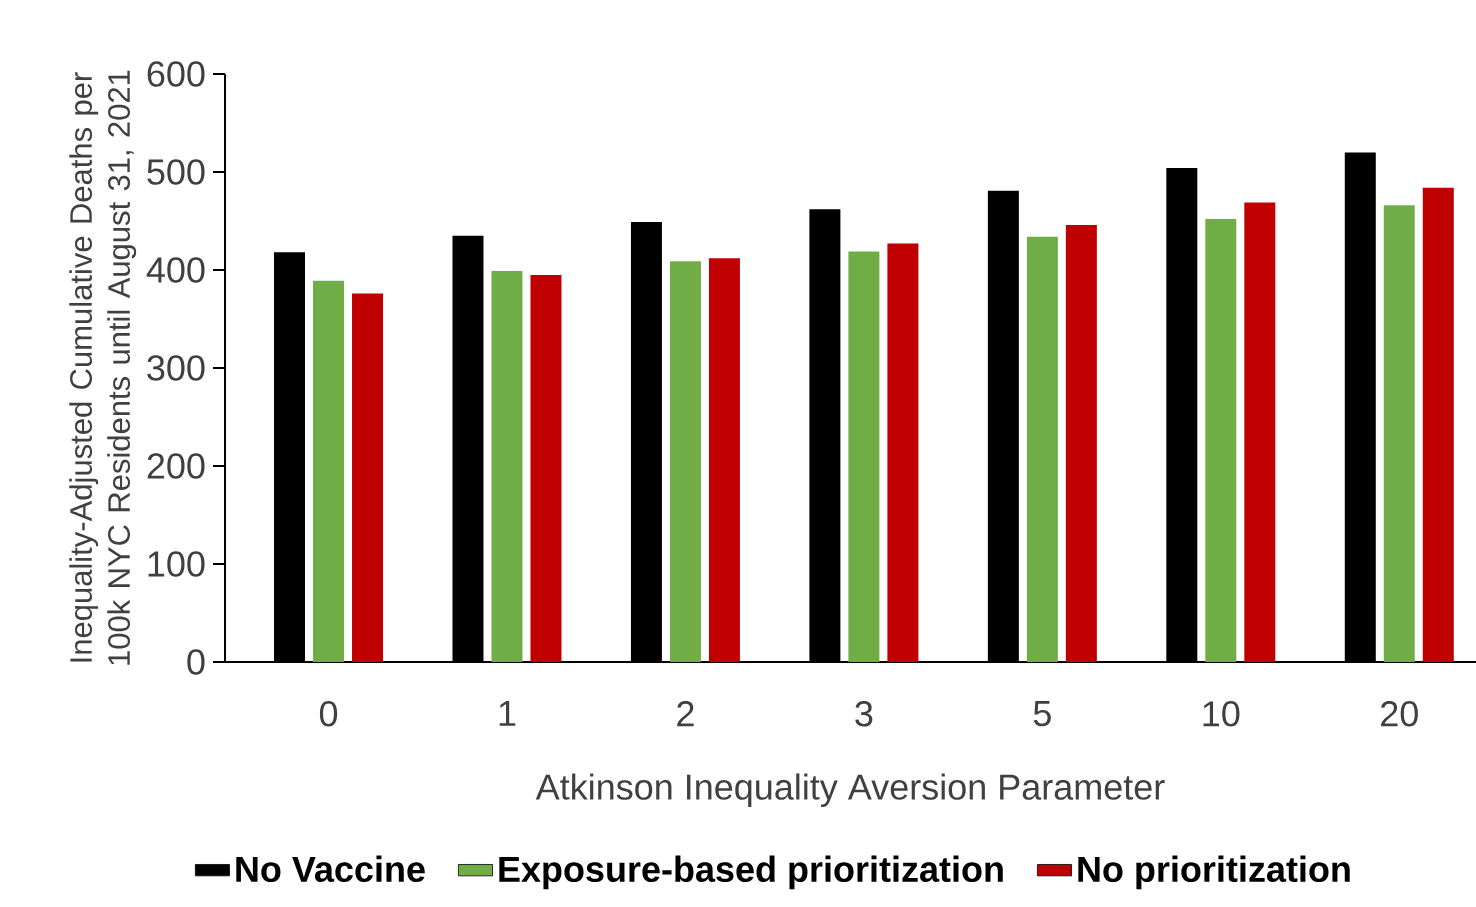 Image resolution: width=1476 pixels, height=907 pixels. What do you see at coordinates (507, 713) in the screenshot?
I see `x-tick-label: 1` at bounding box center [507, 713].